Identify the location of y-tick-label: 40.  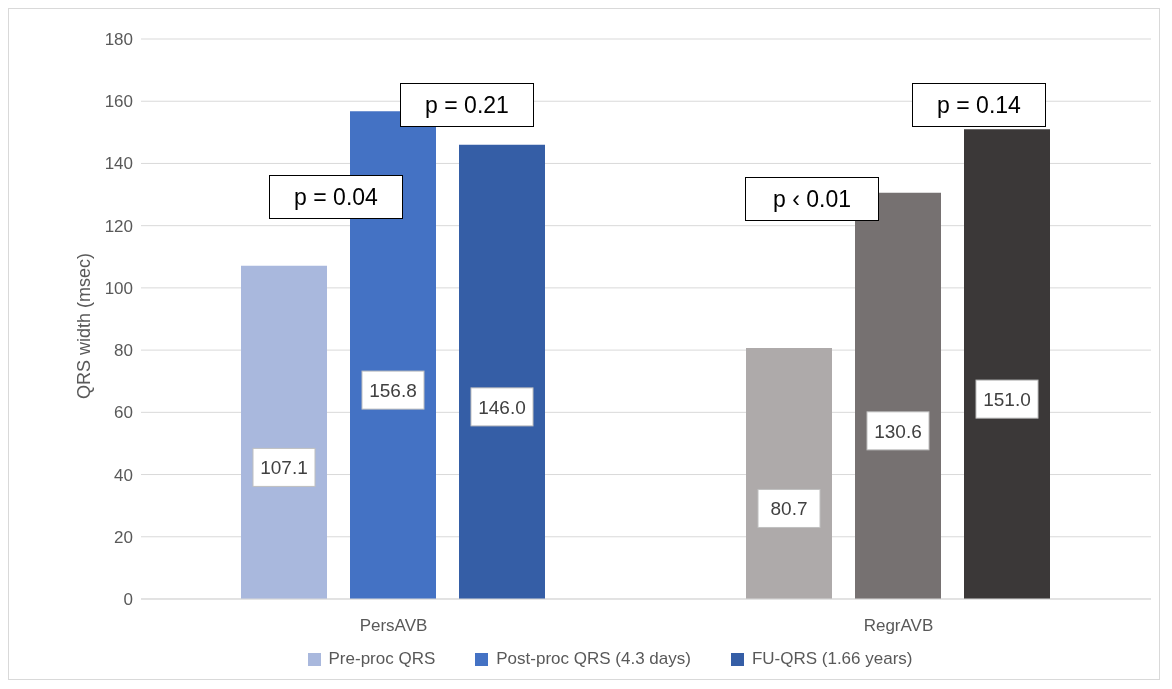
(123, 475).